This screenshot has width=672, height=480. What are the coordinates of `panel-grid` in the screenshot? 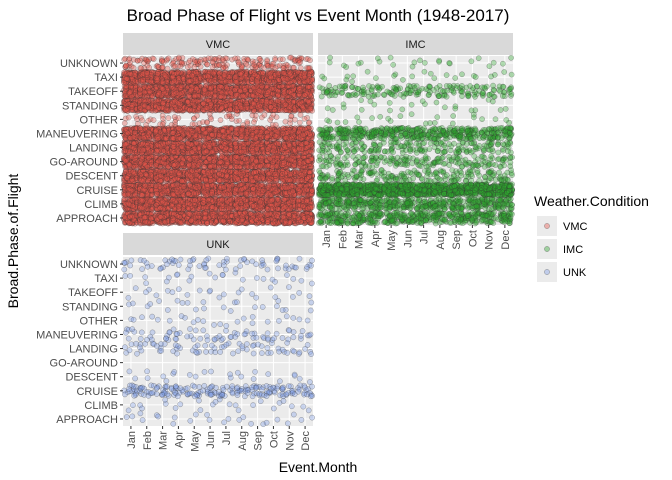 It's located at (218, 140).